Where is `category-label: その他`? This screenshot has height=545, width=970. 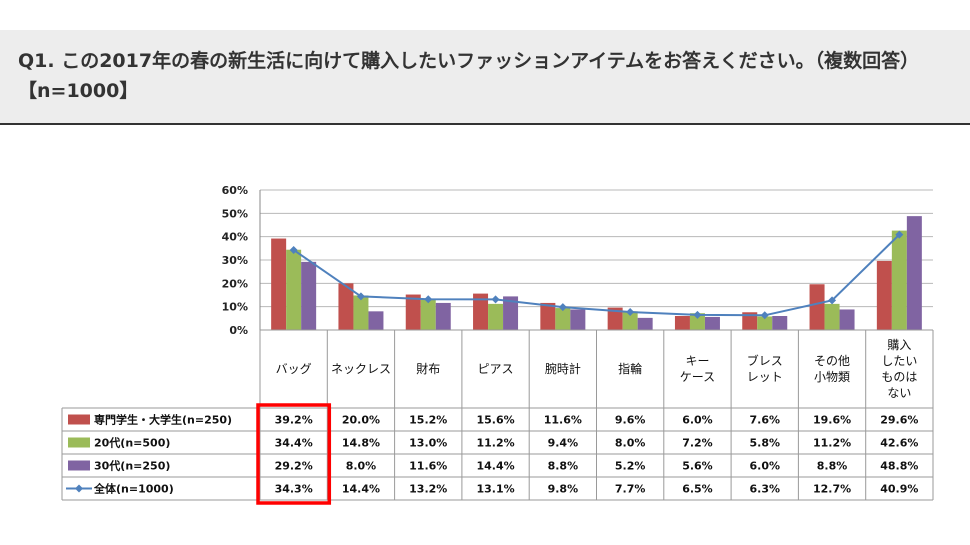
category-label: その他 is located at coordinates (832, 361).